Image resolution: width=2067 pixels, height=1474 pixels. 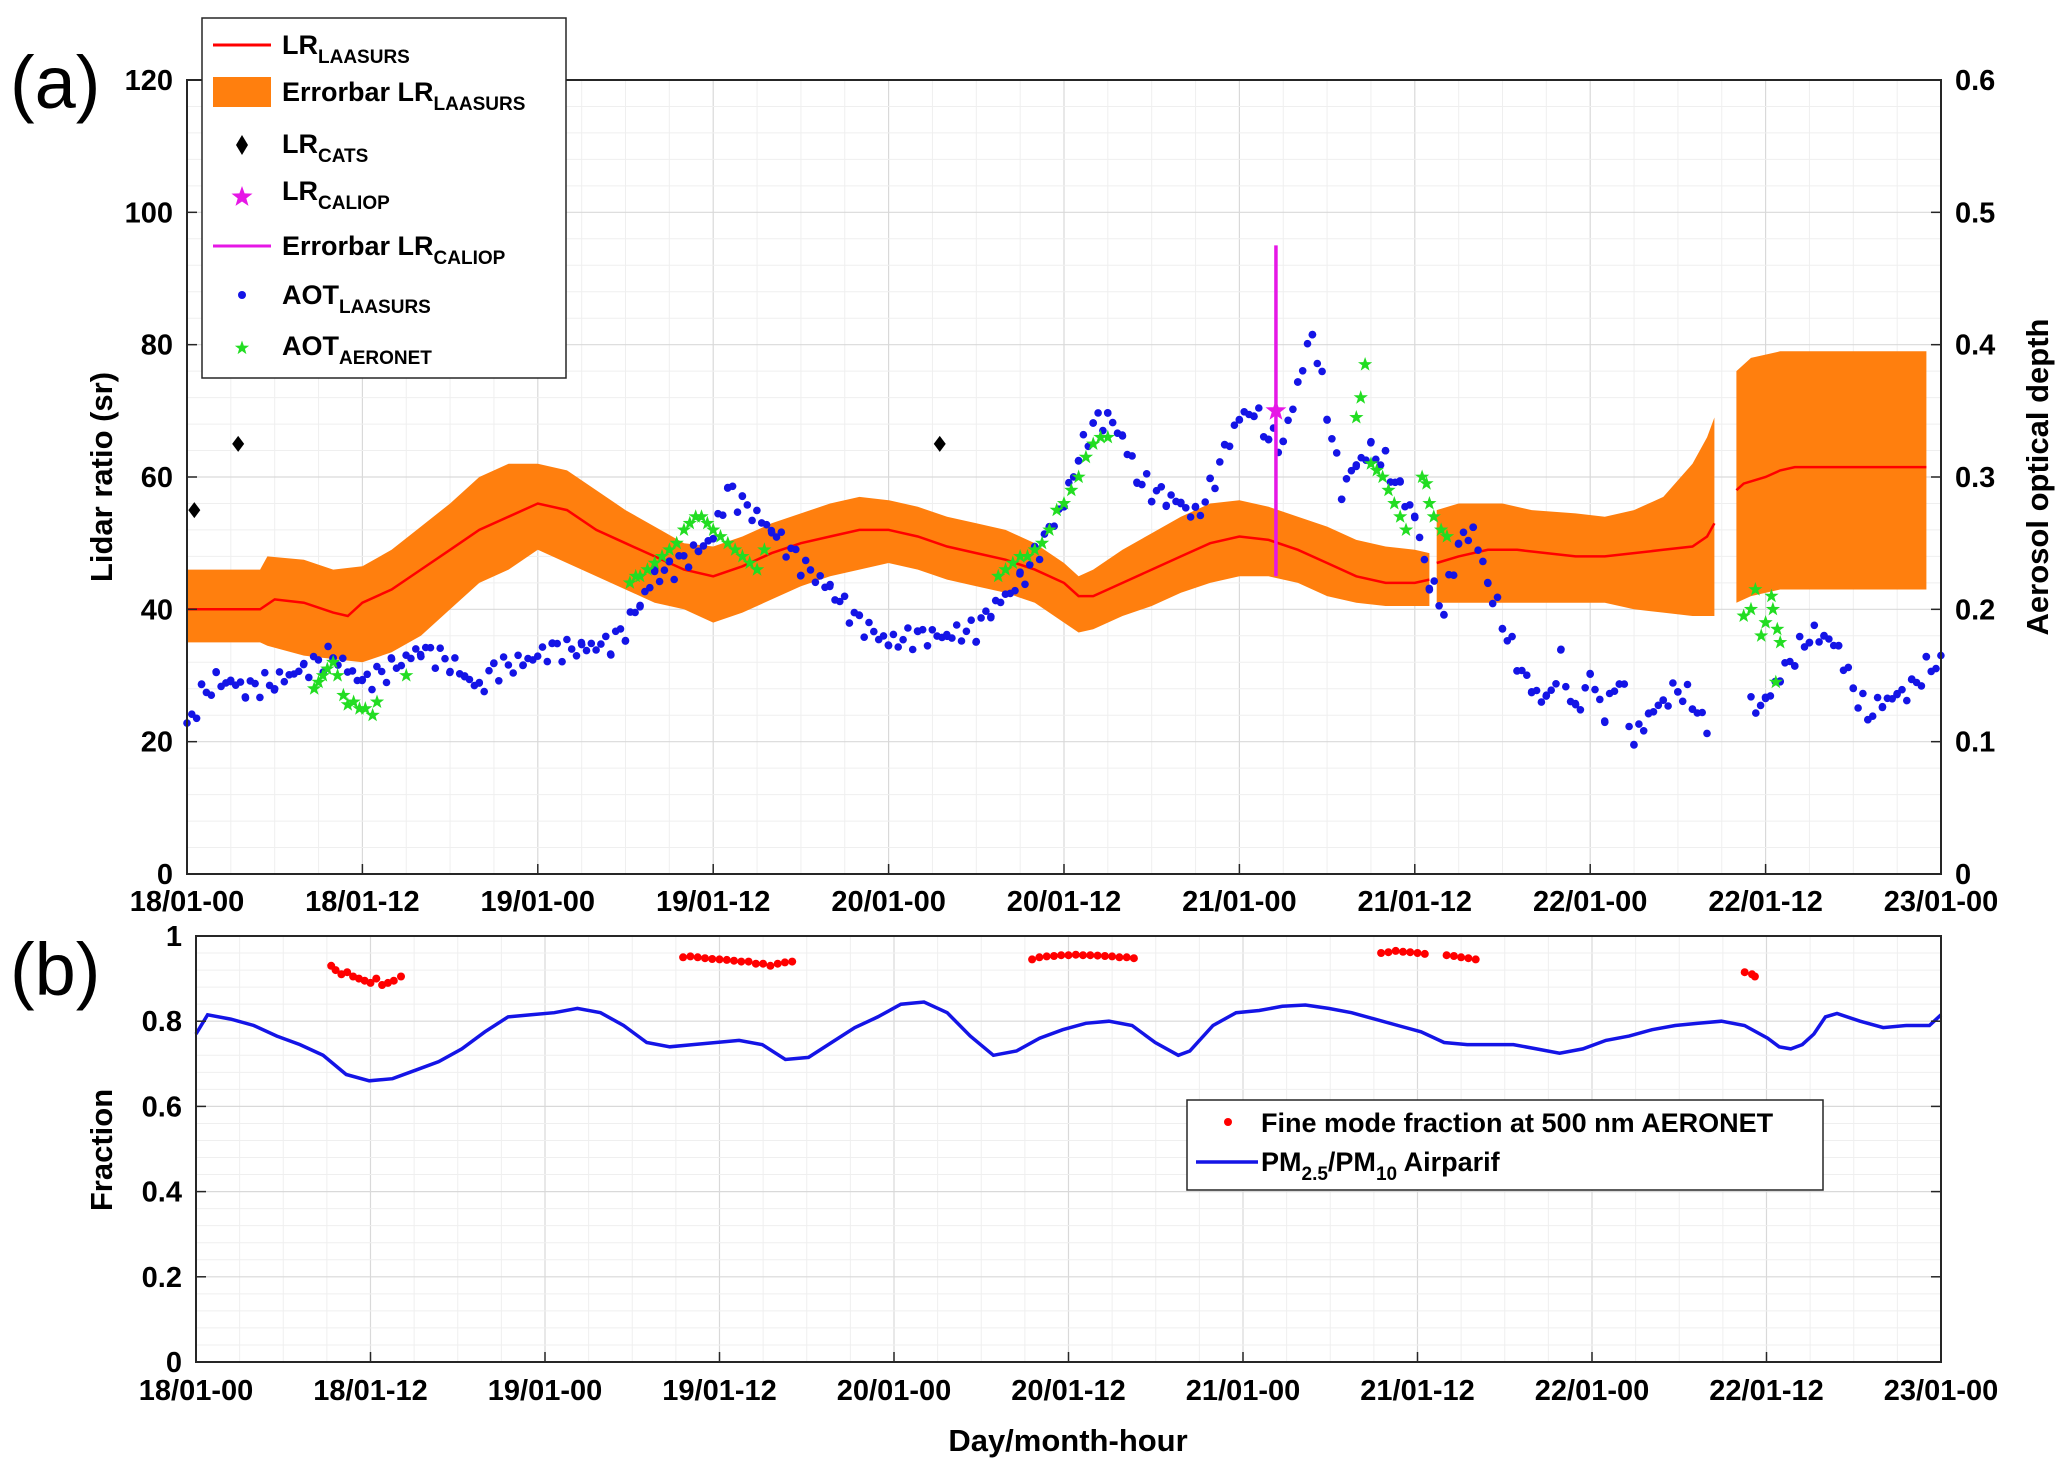 What do you see at coordinates (162, 1022) in the screenshot?
I see `y-tick-label: 0.8` at bounding box center [162, 1022].